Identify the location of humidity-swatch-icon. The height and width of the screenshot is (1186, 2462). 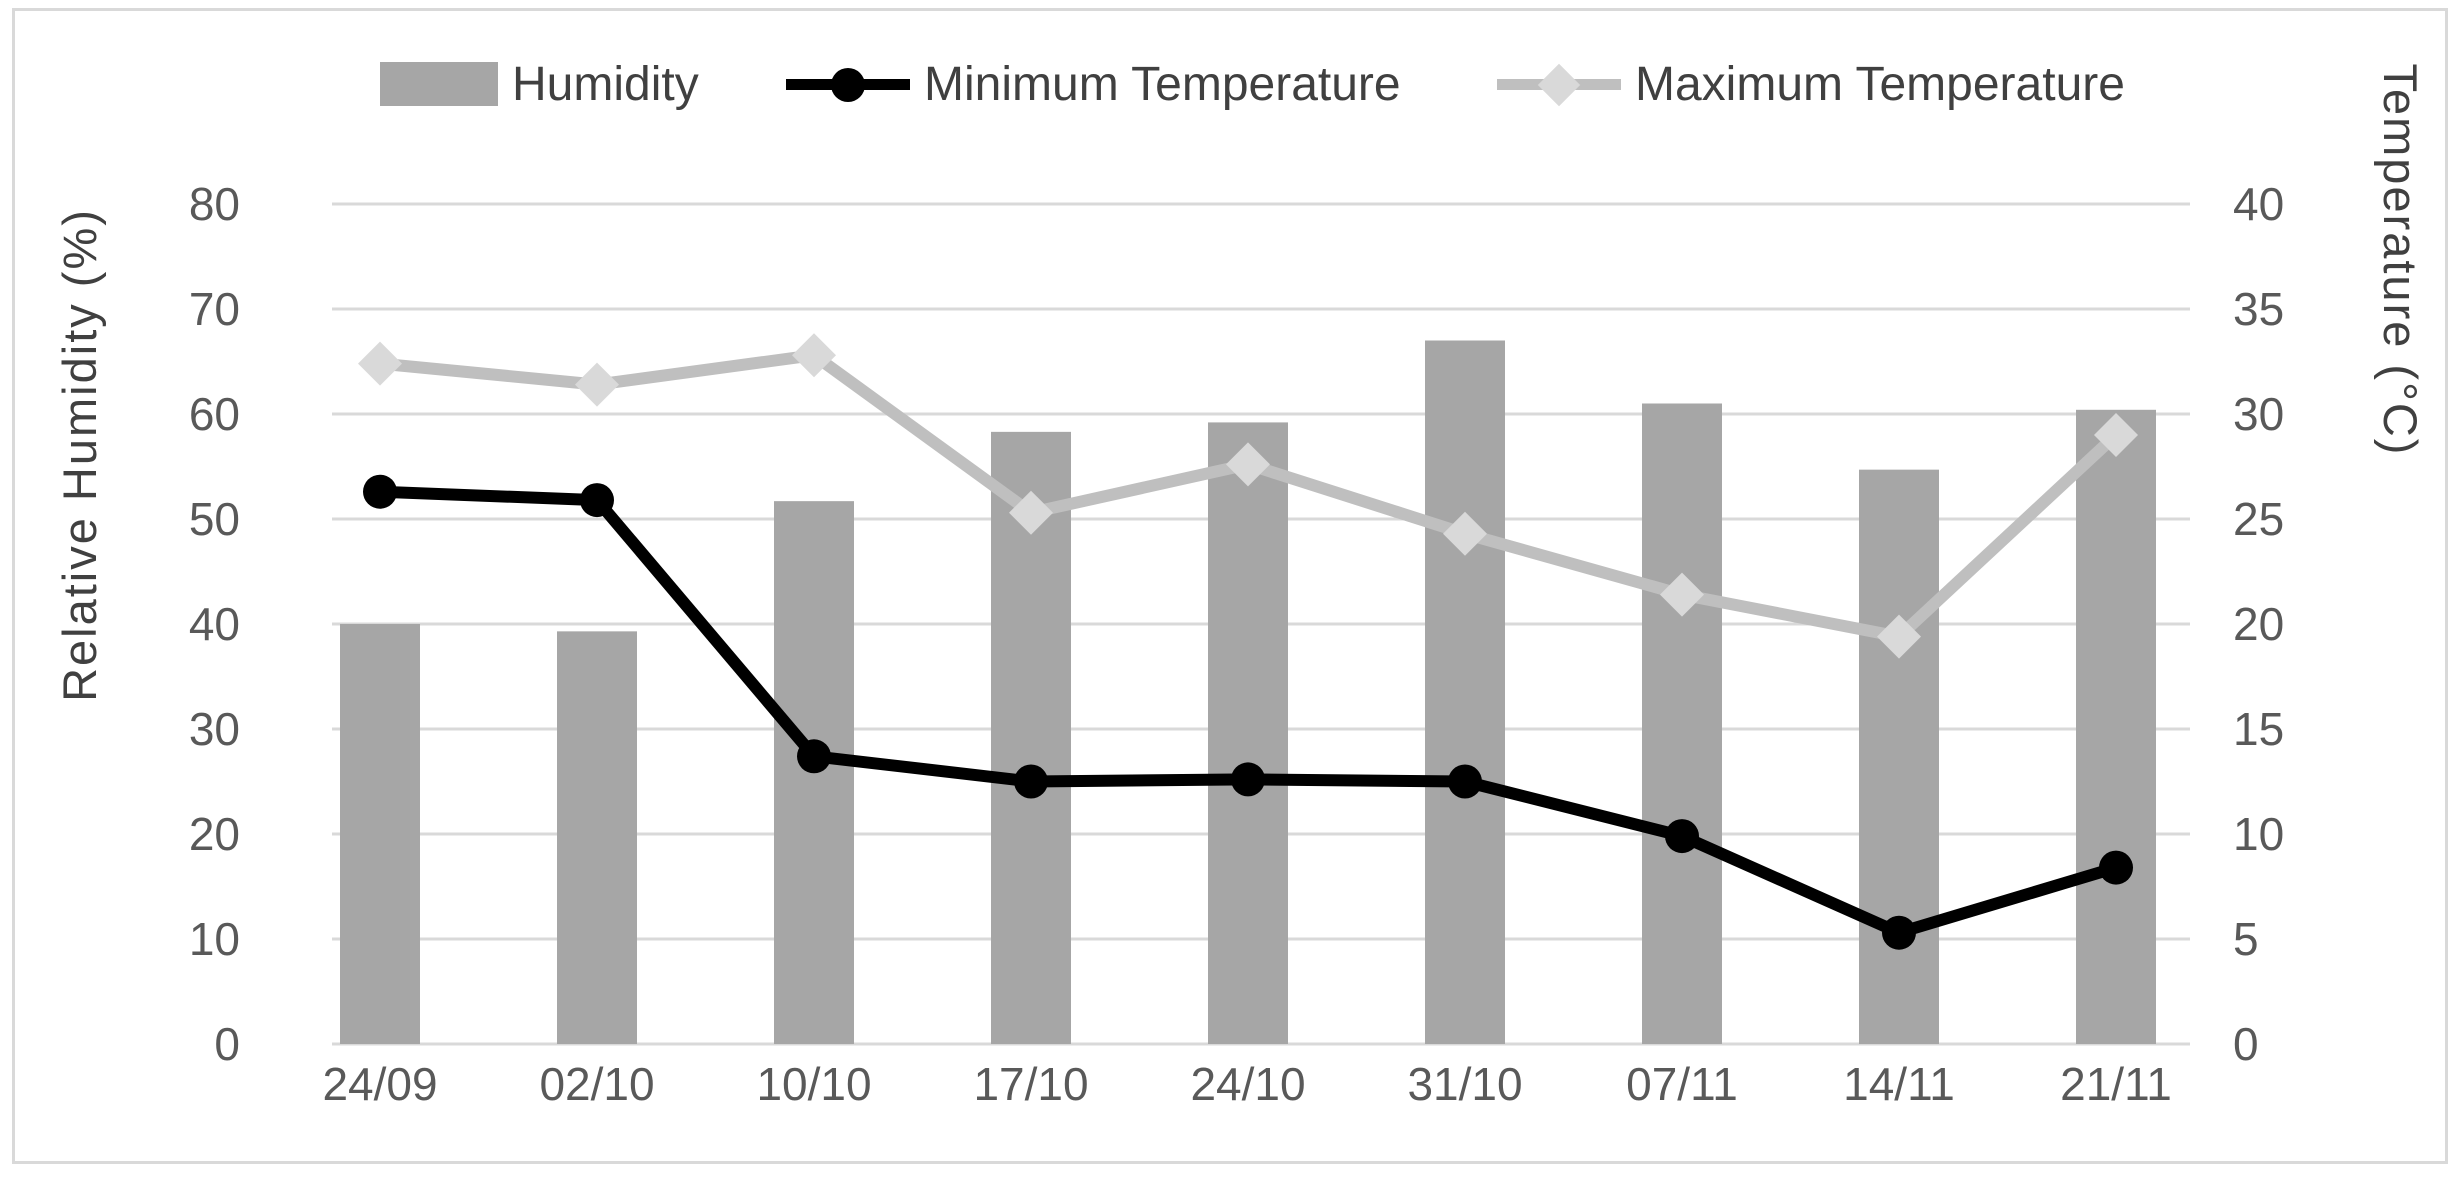
(439, 84).